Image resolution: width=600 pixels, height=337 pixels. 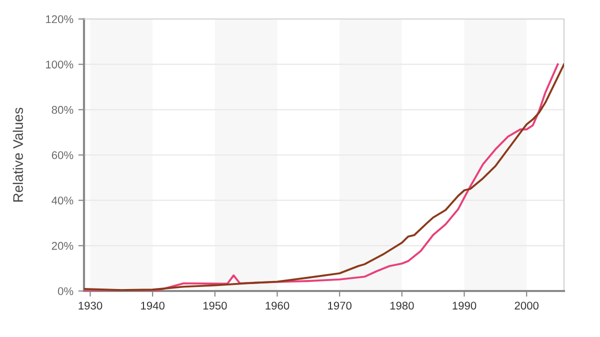 I want to click on x-tick-label: 1980, so click(x=402, y=306).